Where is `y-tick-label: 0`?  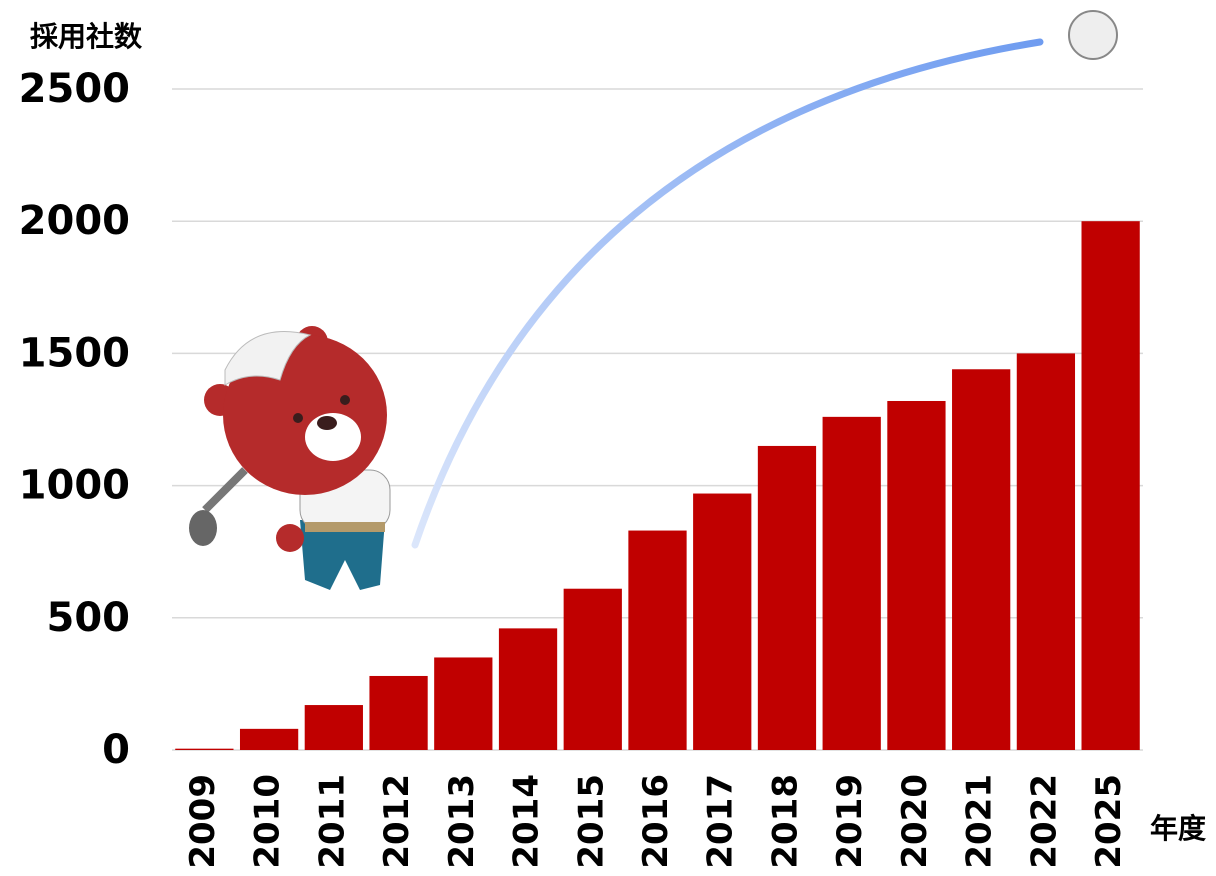
y-tick-label: 0 is located at coordinates (116, 750).